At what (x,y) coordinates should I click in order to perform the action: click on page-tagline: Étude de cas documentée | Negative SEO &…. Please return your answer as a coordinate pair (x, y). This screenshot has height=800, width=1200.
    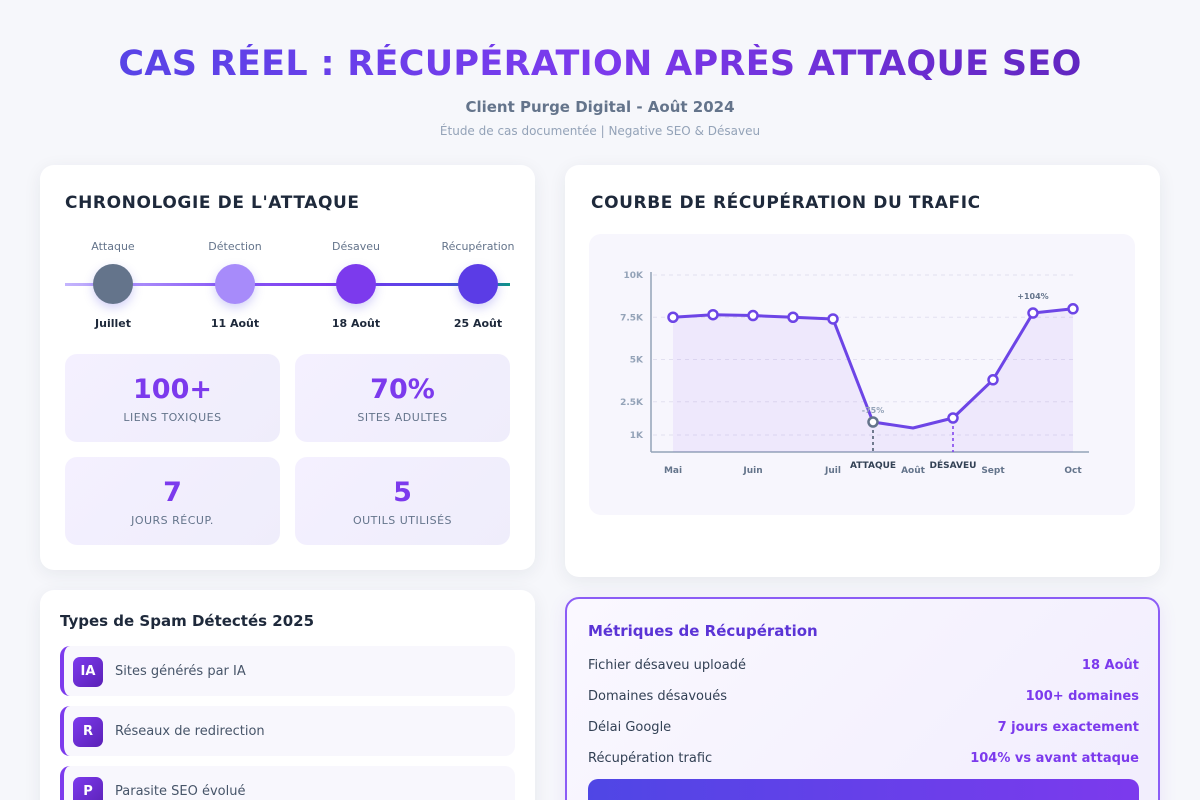
    Looking at the image, I should click on (600, 131).